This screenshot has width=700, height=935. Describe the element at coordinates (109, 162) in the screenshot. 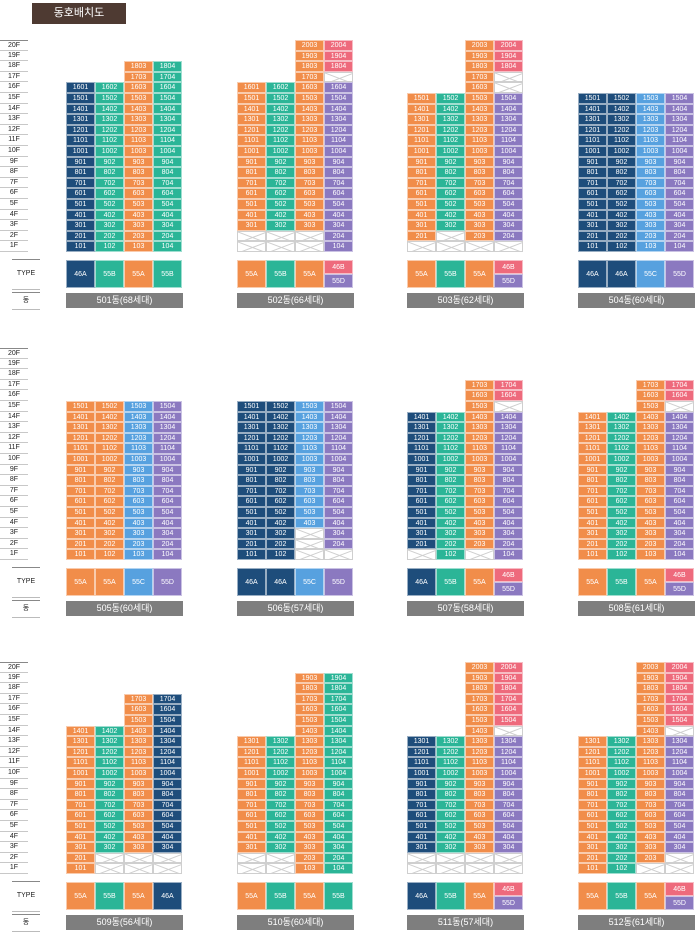

I see `unit-cell: 902` at that location.